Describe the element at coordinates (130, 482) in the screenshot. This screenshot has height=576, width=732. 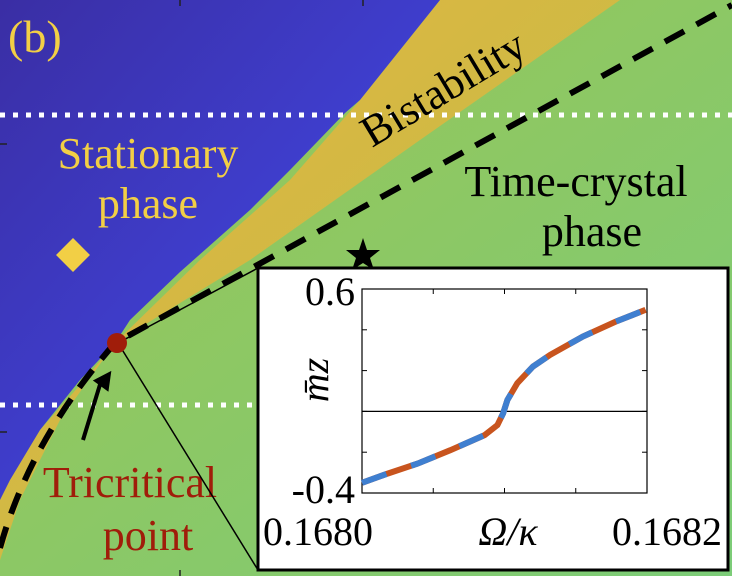
I see `tricritical-label-1: Tricritical` at that location.